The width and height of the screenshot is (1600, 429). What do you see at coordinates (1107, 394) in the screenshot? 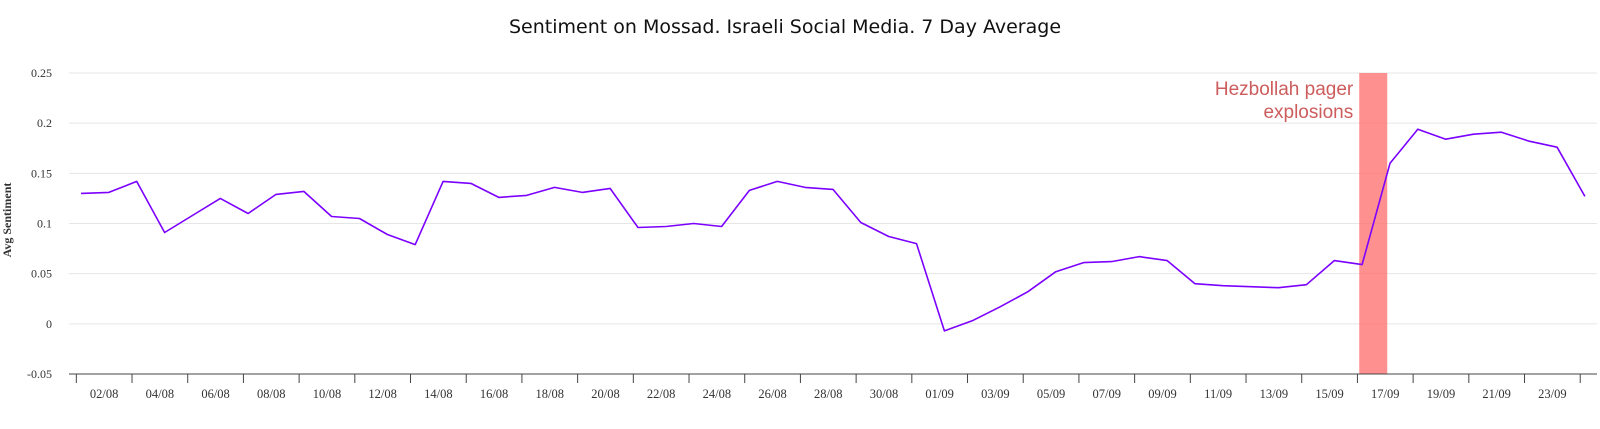
I see `x-tick-label: 07/09` at bounding box center [1107, 394].